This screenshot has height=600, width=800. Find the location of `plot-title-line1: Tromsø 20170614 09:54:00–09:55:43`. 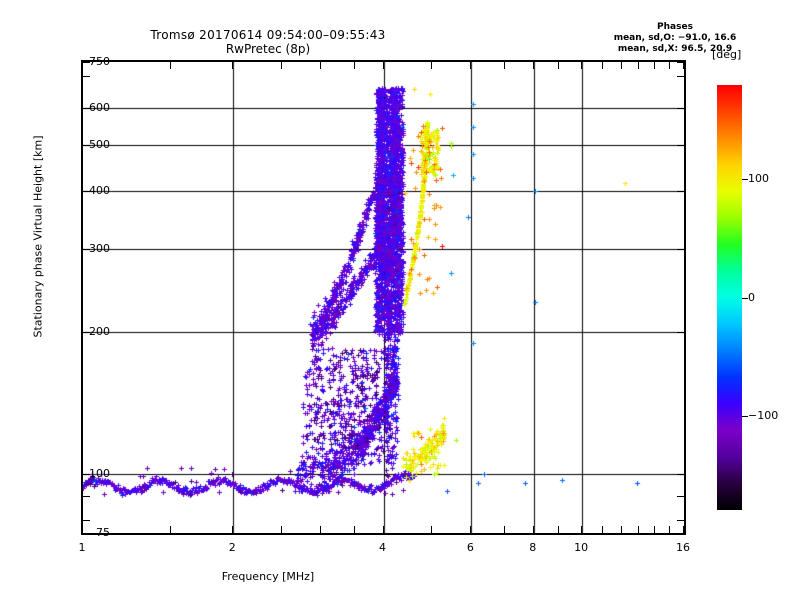

plot-title-line1: Tromsø 20170614 09:54:00–09:55:43 is located at coordinates (268, 35).